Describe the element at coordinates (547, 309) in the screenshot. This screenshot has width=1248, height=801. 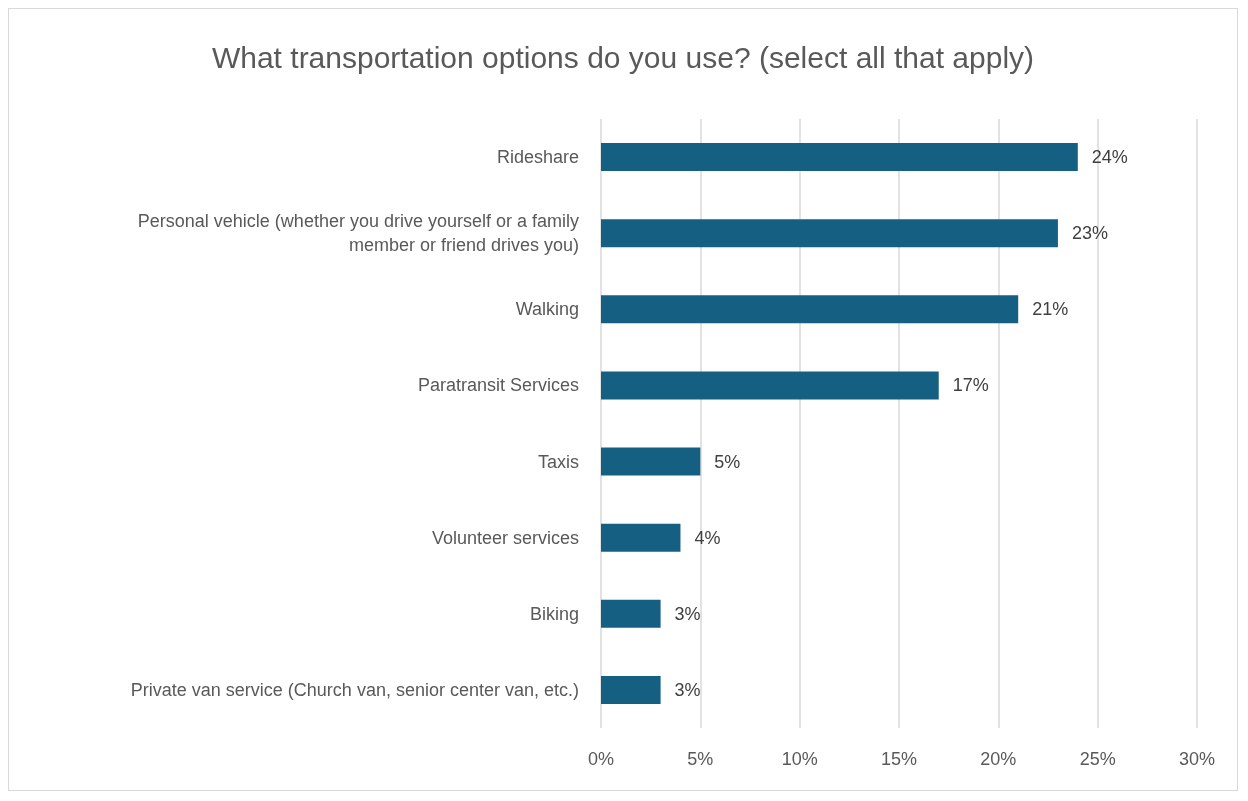
I see `y-tick-label: Walking` at that location.